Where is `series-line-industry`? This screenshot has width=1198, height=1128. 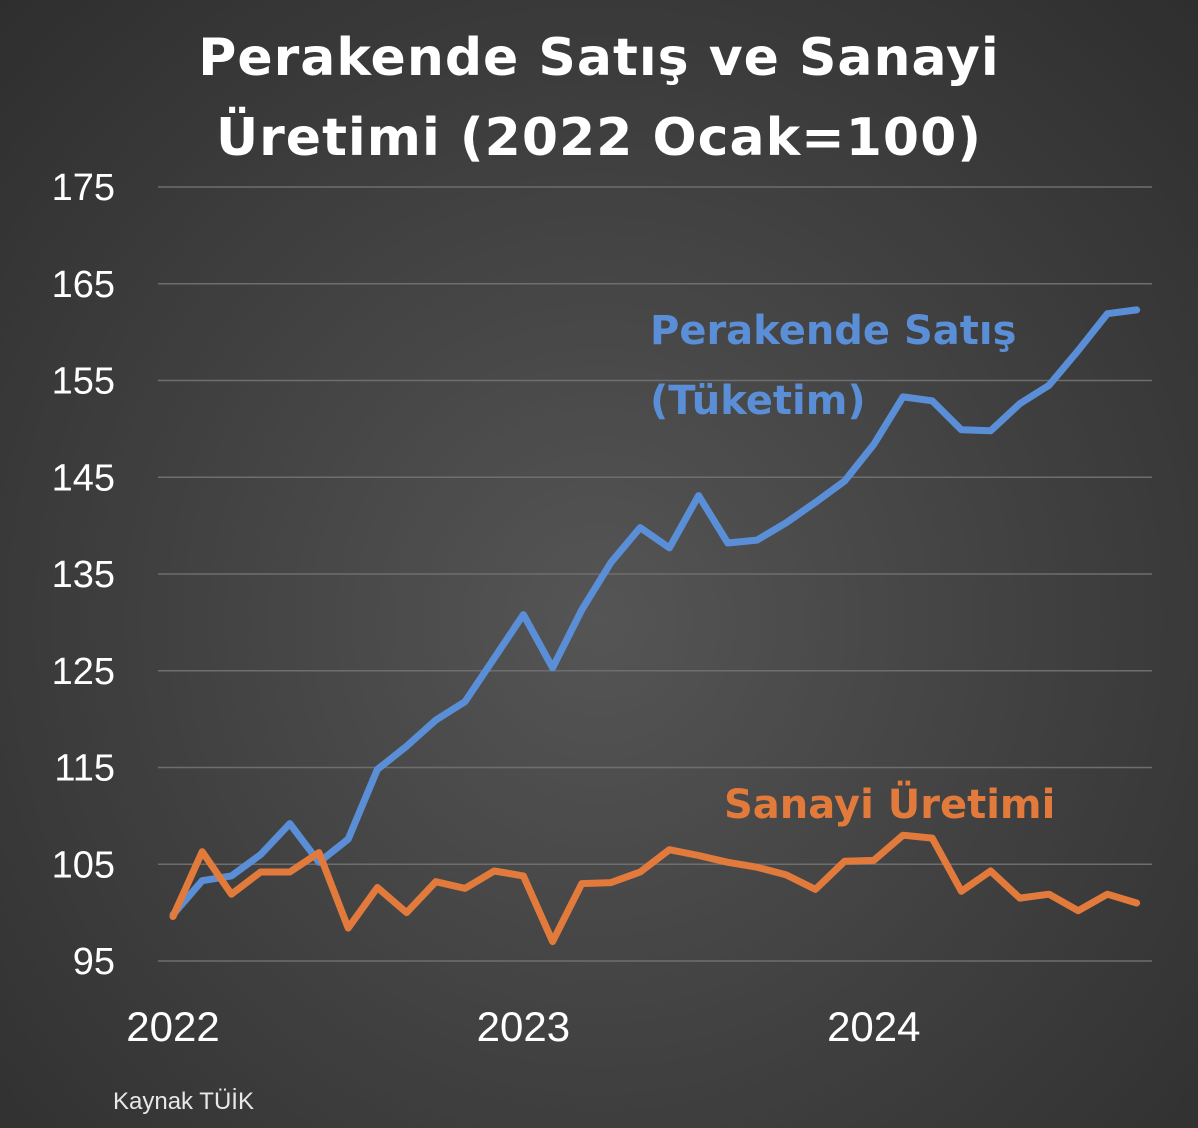 series-line-industry is located at coordinates (655, 888).